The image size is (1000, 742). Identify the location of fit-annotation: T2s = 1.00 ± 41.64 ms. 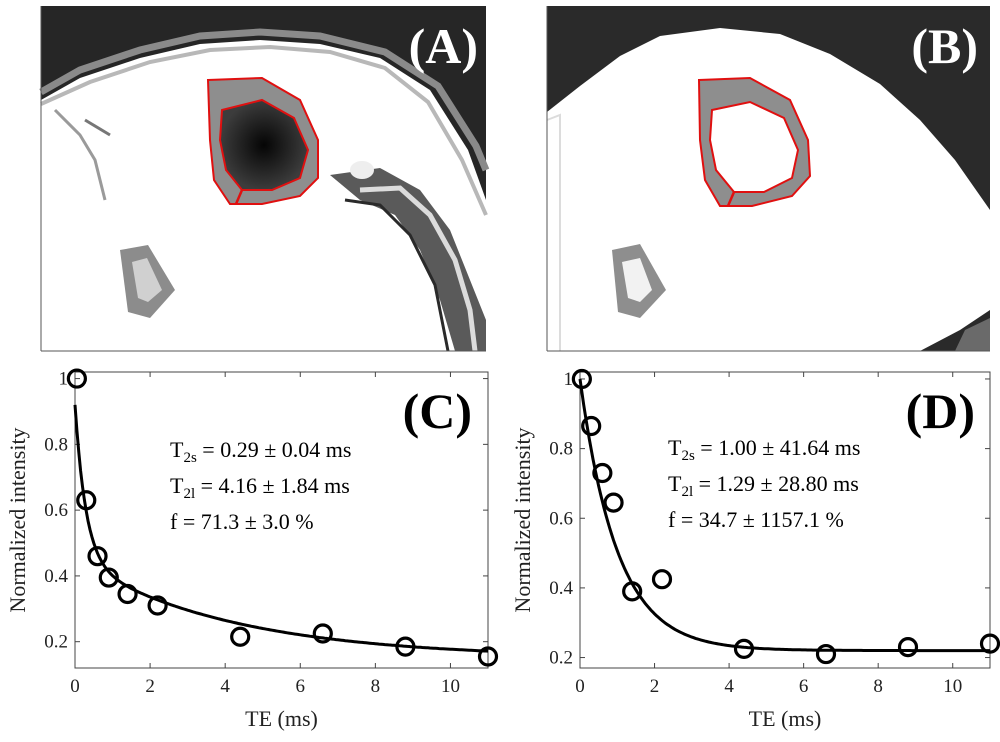
(764, 449).